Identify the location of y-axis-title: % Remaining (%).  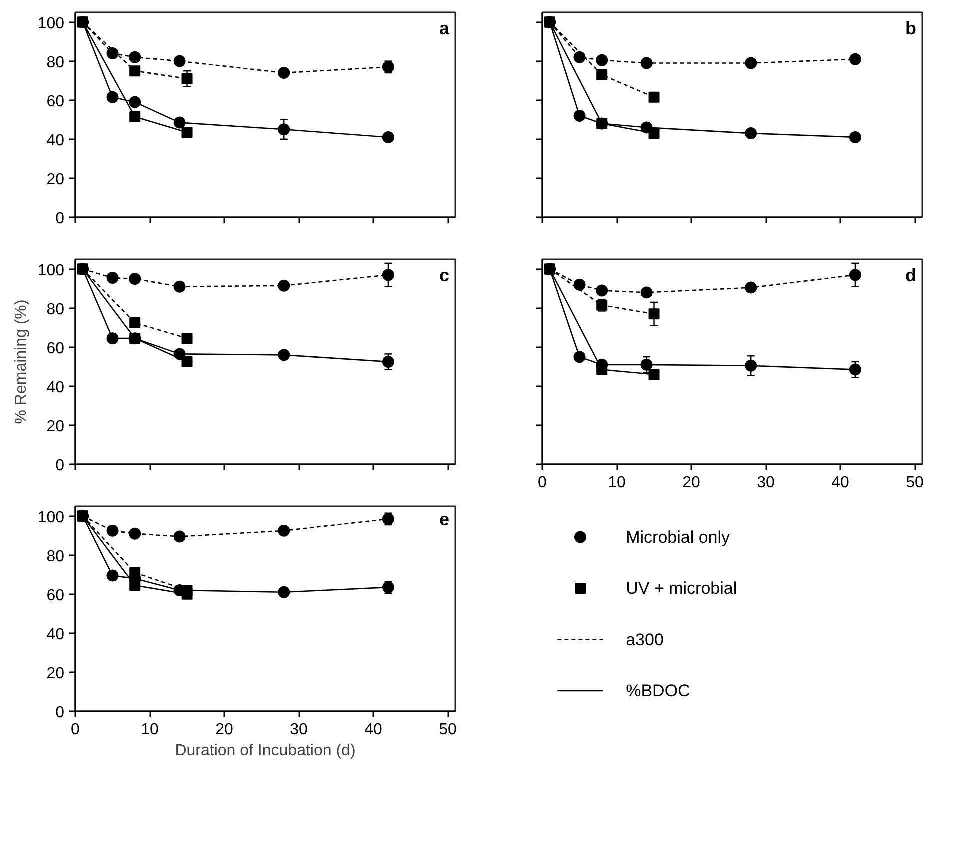
(21, 362).